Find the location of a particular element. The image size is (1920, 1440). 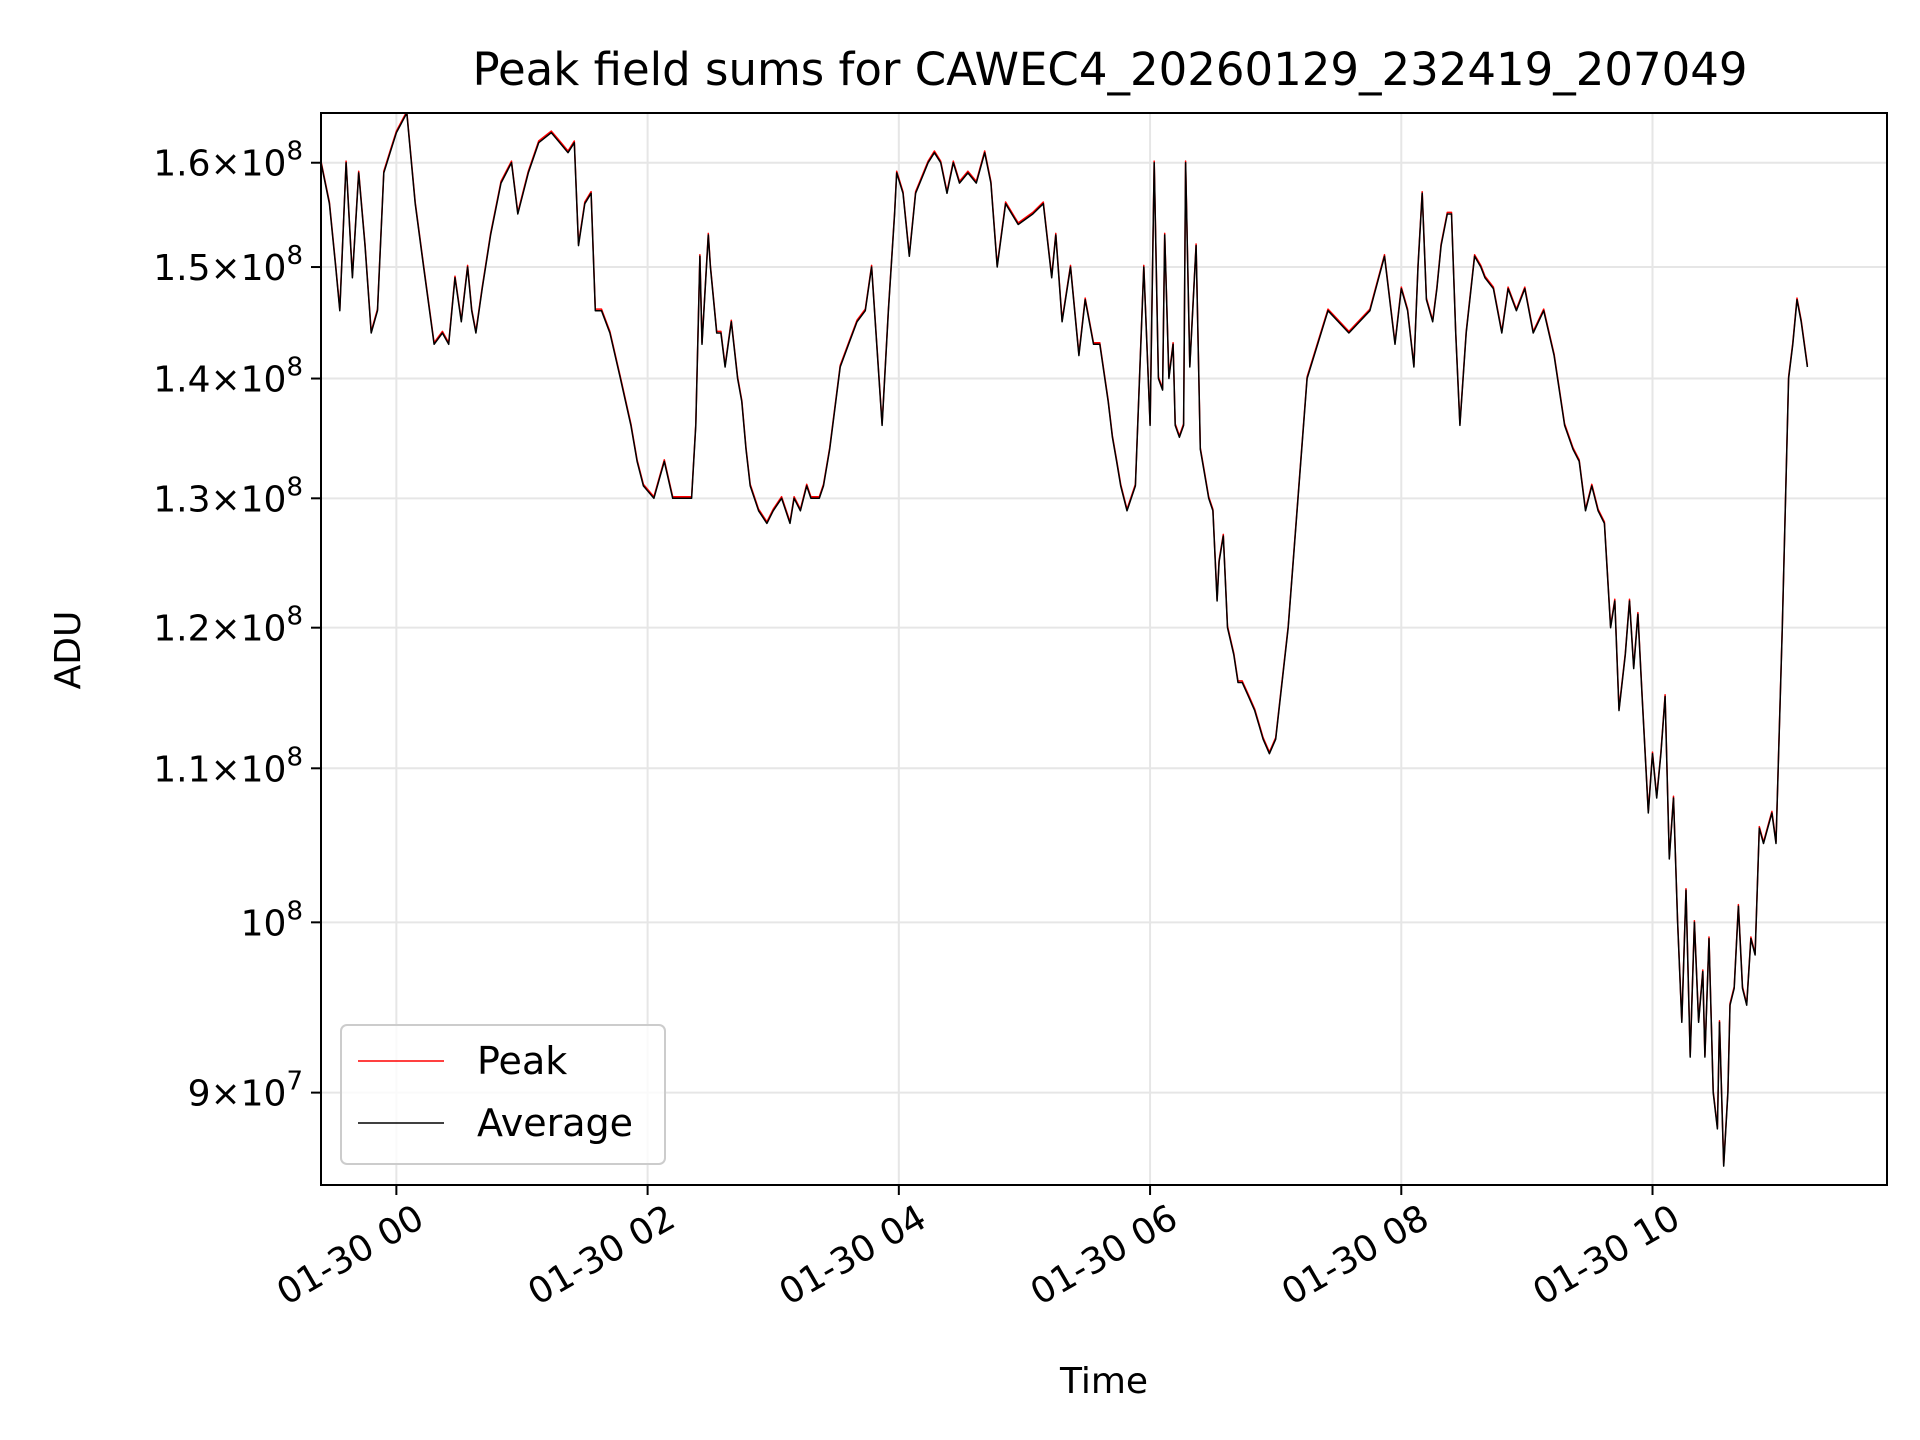

y-tick-exponent: 7 is located at coordinates (294, 1082).